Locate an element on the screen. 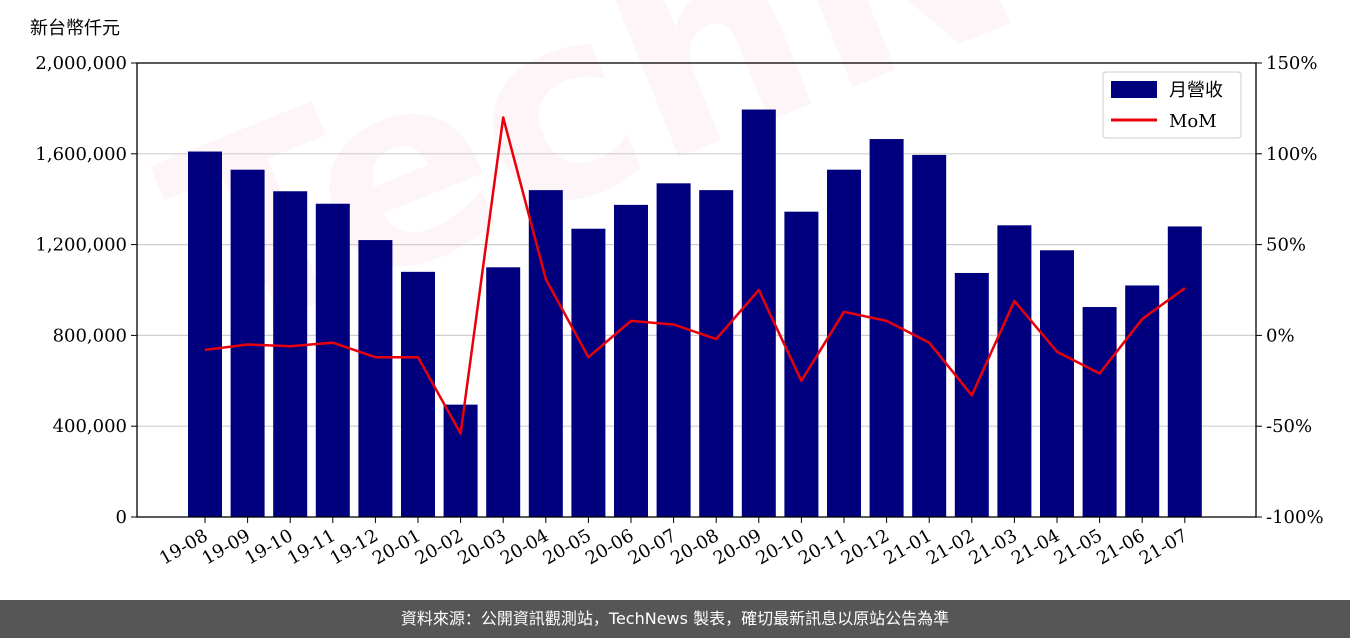 The height and width of the screenshot is (638, 1350). x-tick-label: 20-06 is located at coordinates (609, 547).